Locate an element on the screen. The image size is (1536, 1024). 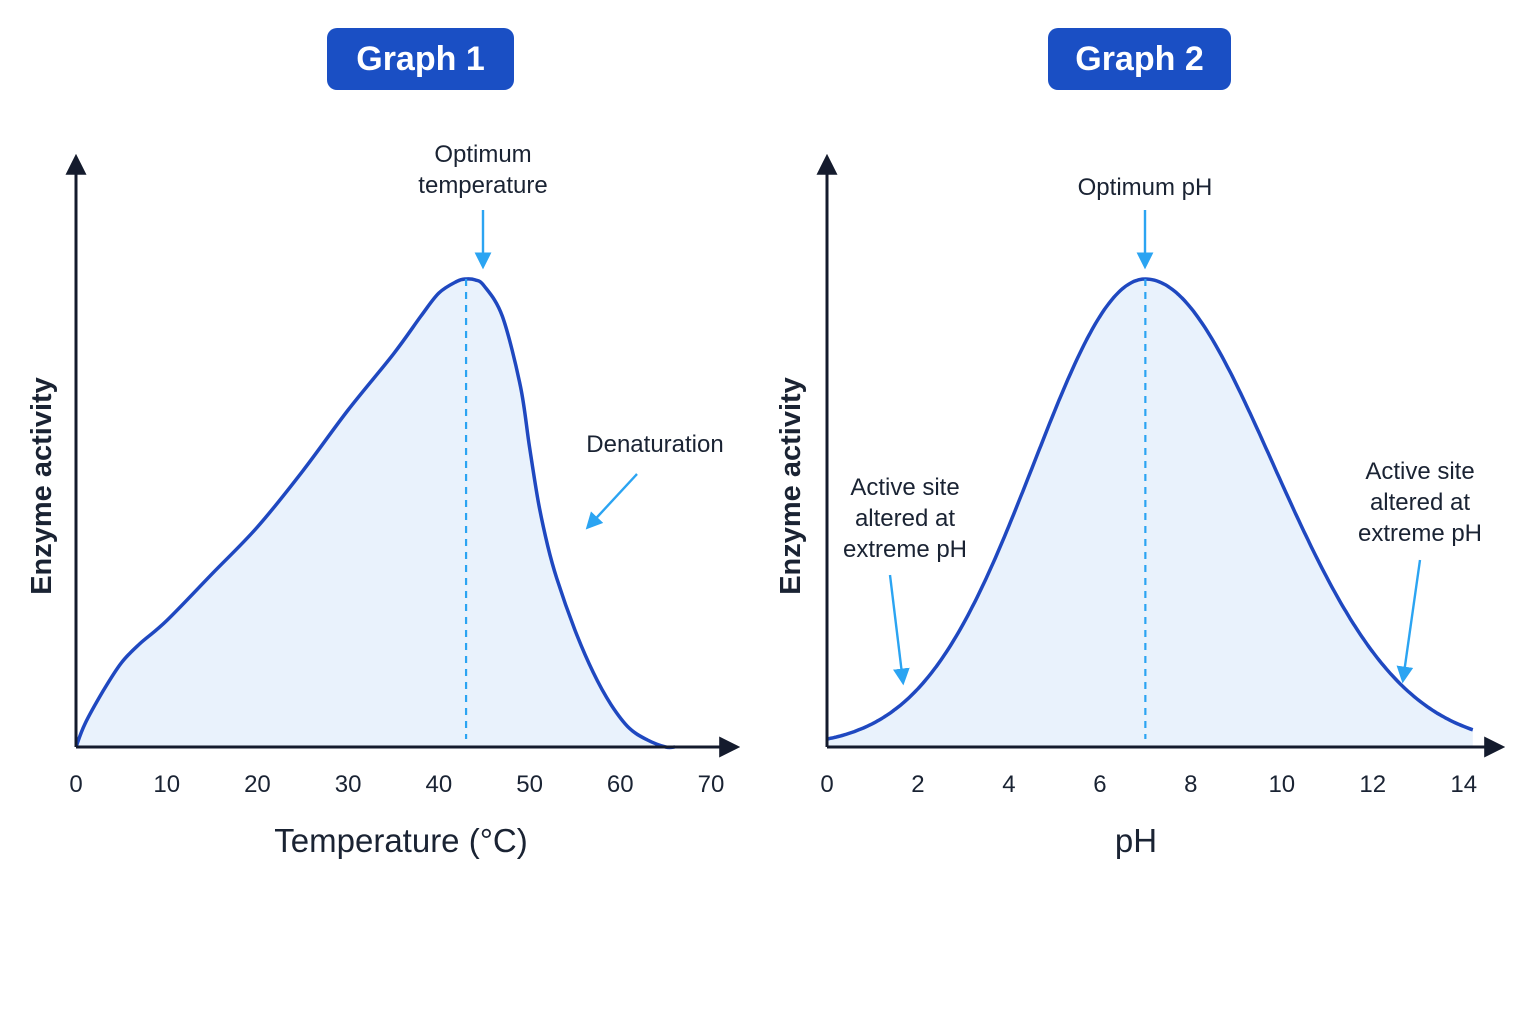
x-axis-title: pH is located at coordinates (1136, 840).